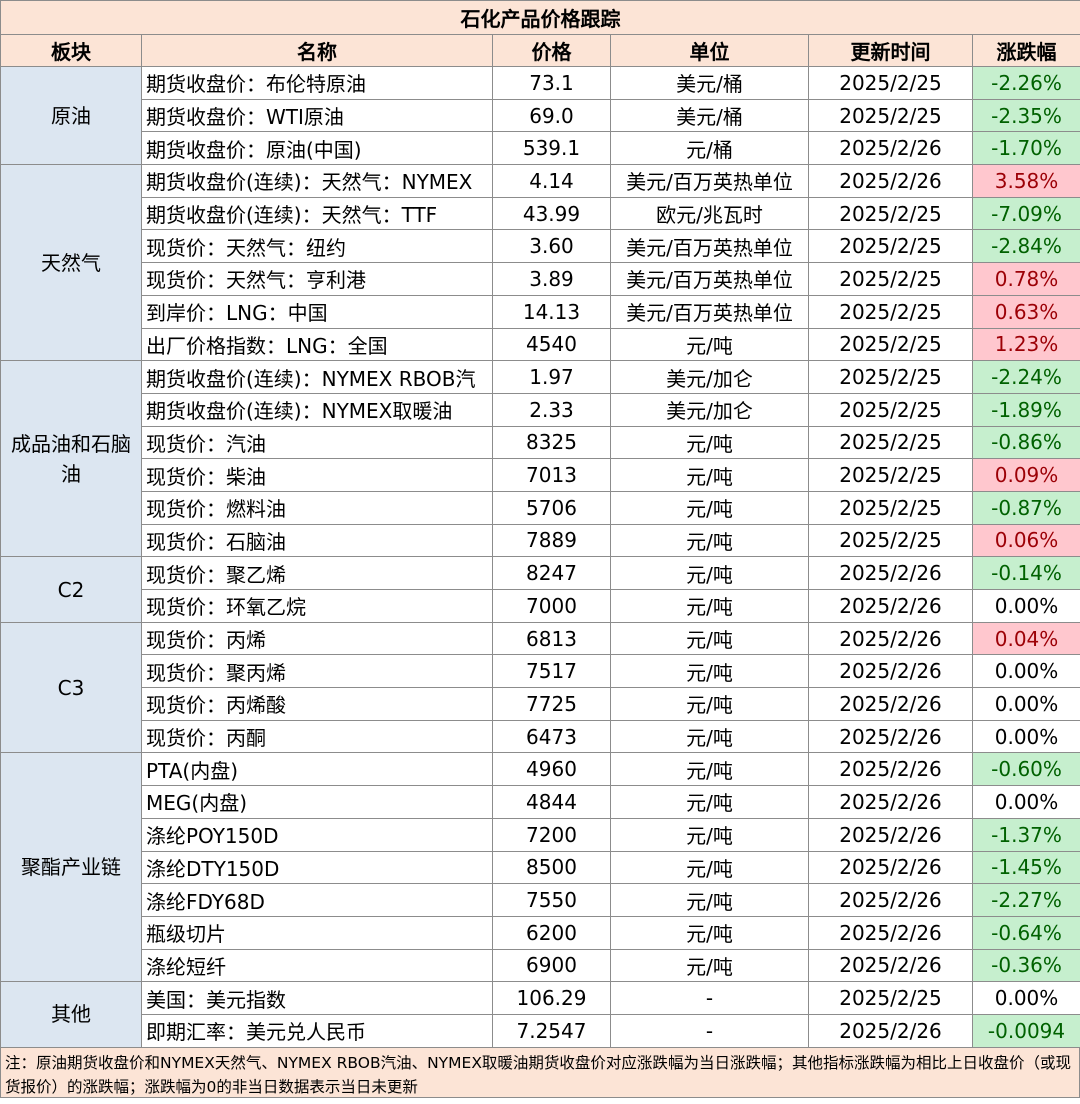 This screenshot has height=1104, width=1080. I want to click on price: 6200, so click(551, 932).